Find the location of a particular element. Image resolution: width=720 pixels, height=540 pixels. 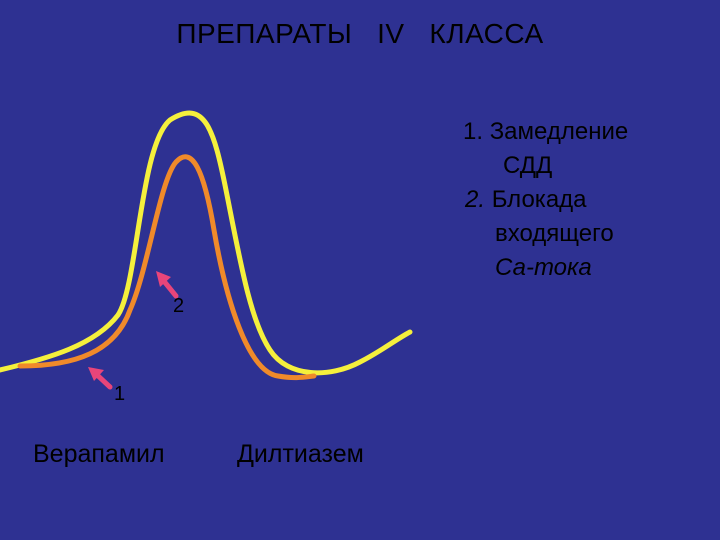

drug-diltiazem: Дилтиазем is located at coordinates (300, 454).